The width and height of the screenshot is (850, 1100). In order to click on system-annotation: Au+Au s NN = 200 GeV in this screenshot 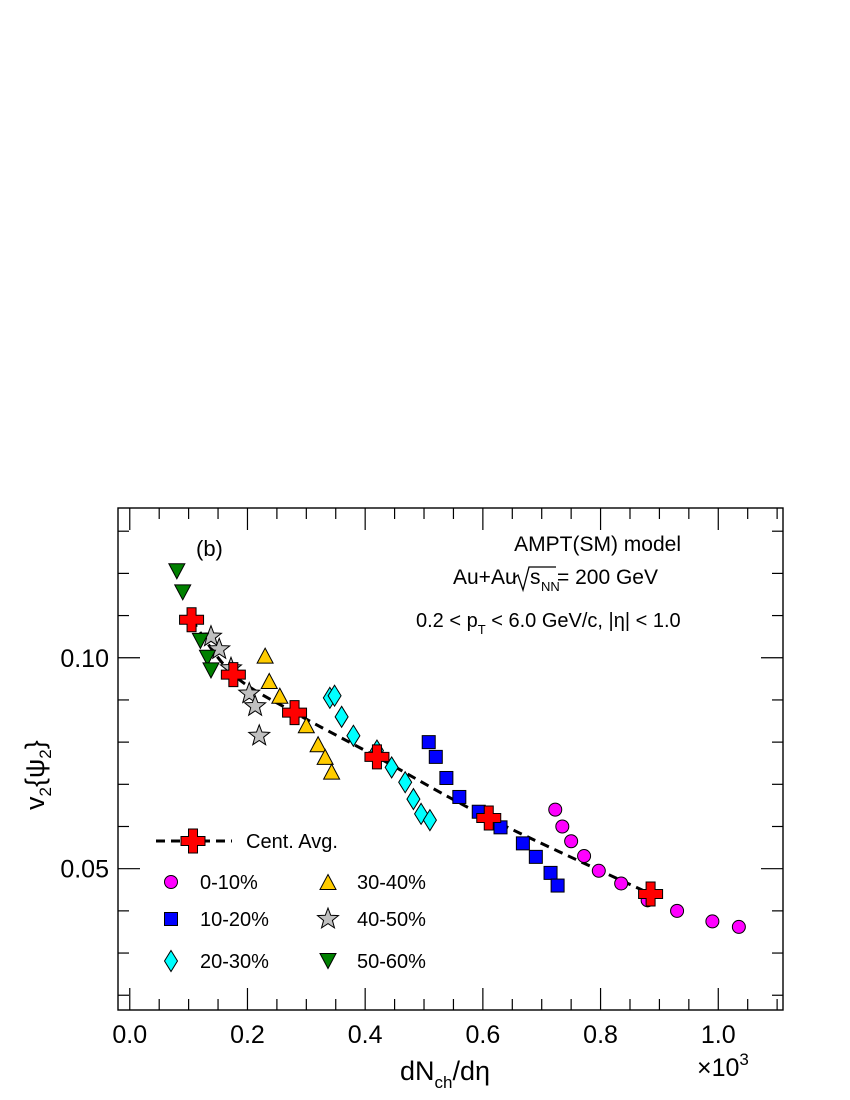, I will do `click(555, 580)`.